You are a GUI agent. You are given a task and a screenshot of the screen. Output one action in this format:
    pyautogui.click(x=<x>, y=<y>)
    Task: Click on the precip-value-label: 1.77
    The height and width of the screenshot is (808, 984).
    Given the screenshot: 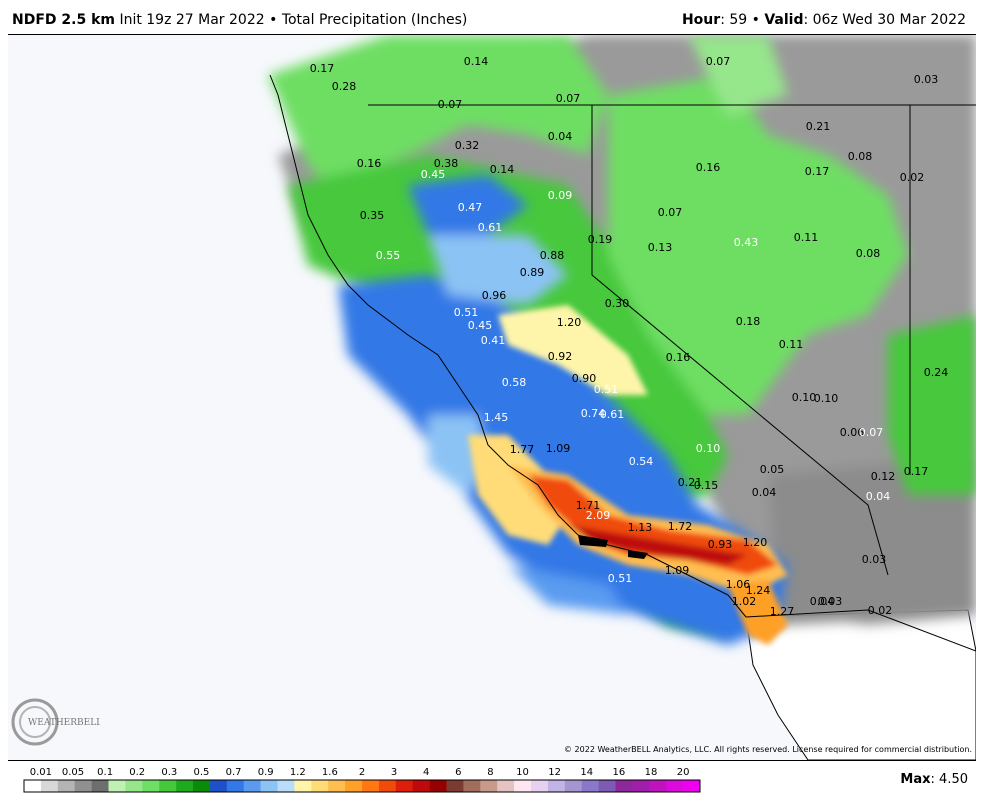 What is the action you would take?
    pyautogui.click(x=522, y=449)
    